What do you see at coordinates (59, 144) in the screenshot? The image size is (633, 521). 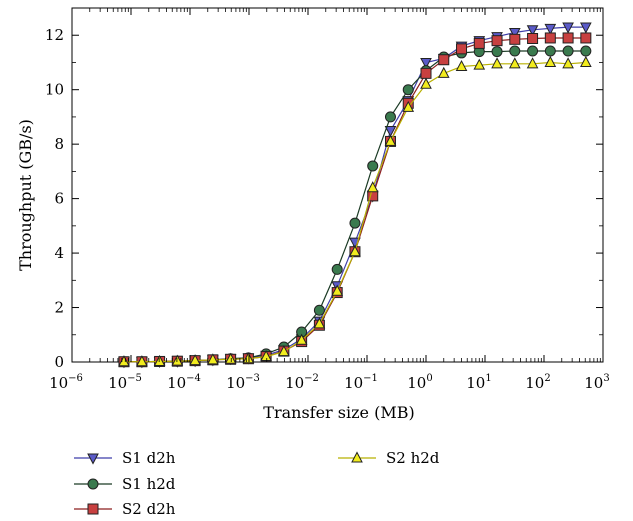 I see `y-tick-label: 8` at bounding box center [59, 144].